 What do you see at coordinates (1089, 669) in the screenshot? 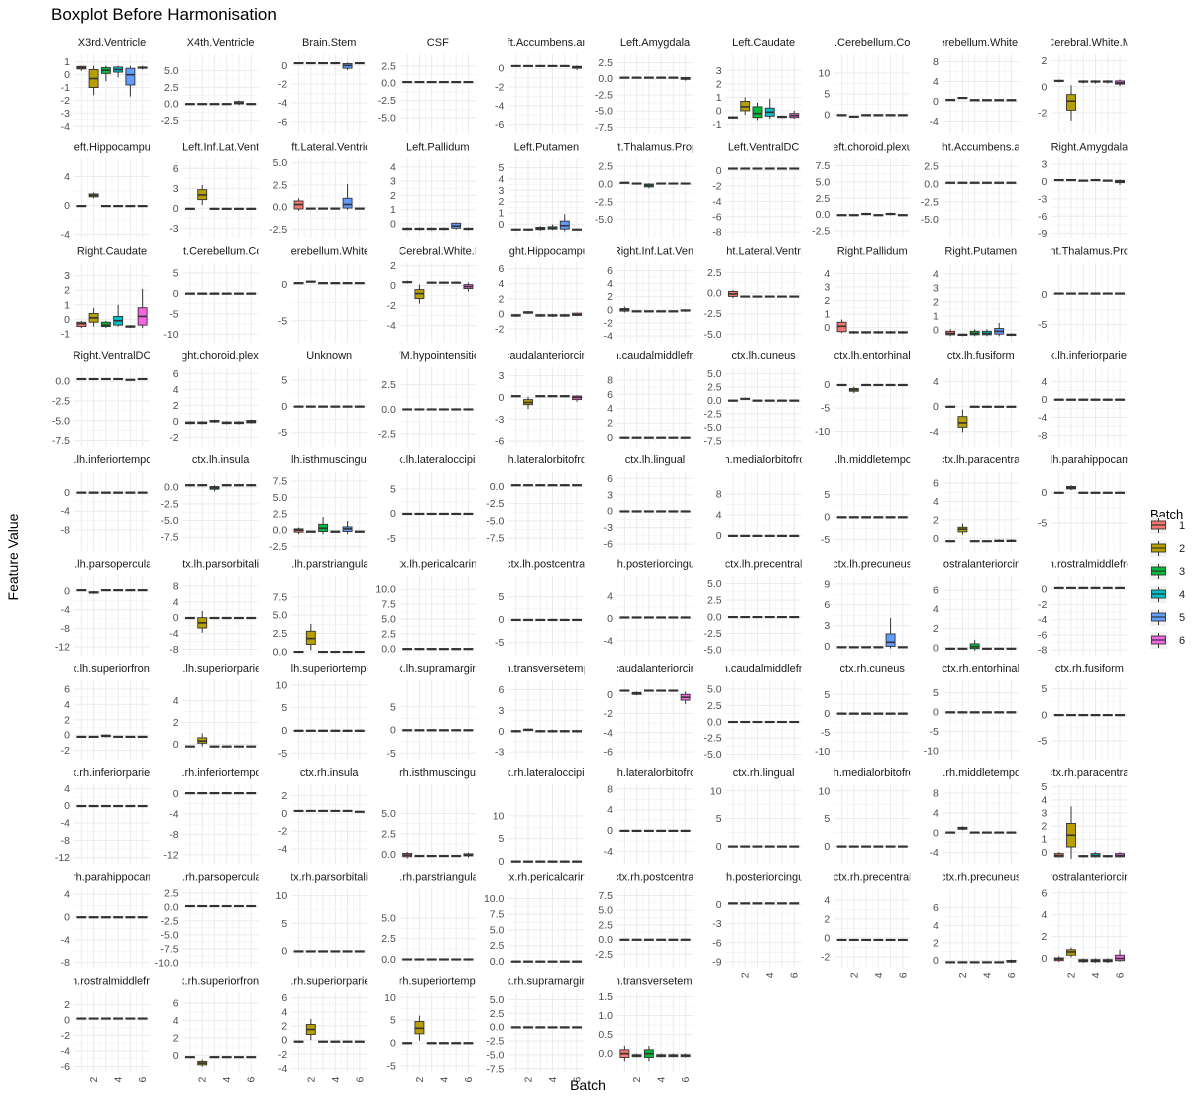
I see `facet-label: ctx.rh.fusiform` at bounding box center [1089, 669].